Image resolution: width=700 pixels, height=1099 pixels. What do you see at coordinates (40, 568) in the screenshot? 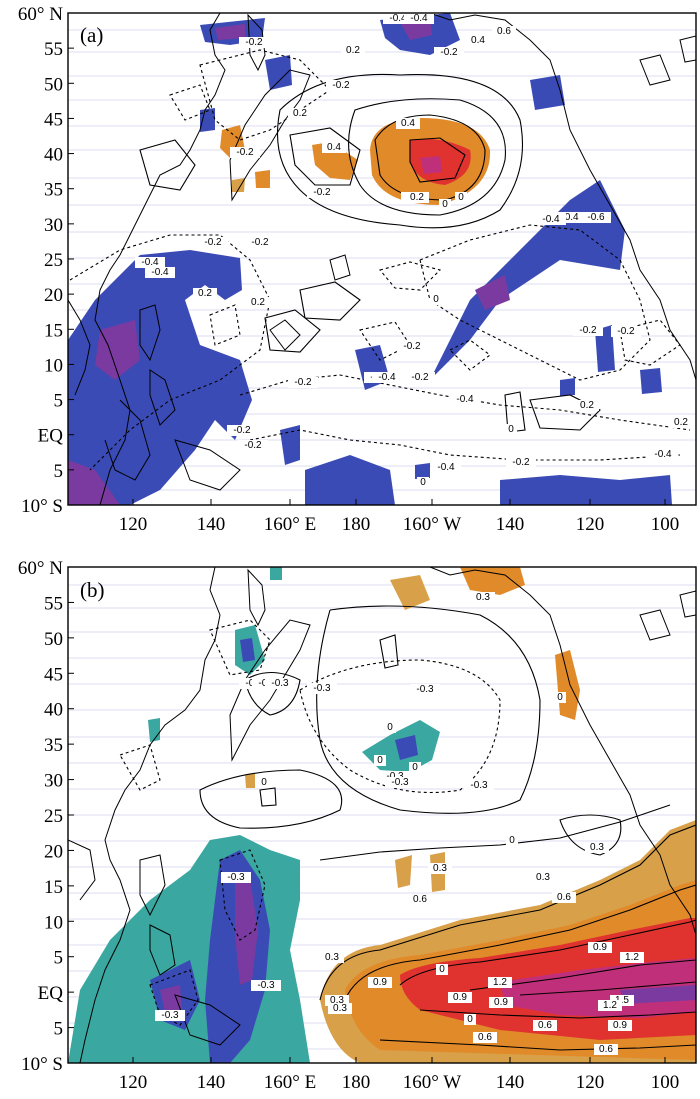
I see `latitude-tick-label: 60° N` at bounding box center [40, 568].